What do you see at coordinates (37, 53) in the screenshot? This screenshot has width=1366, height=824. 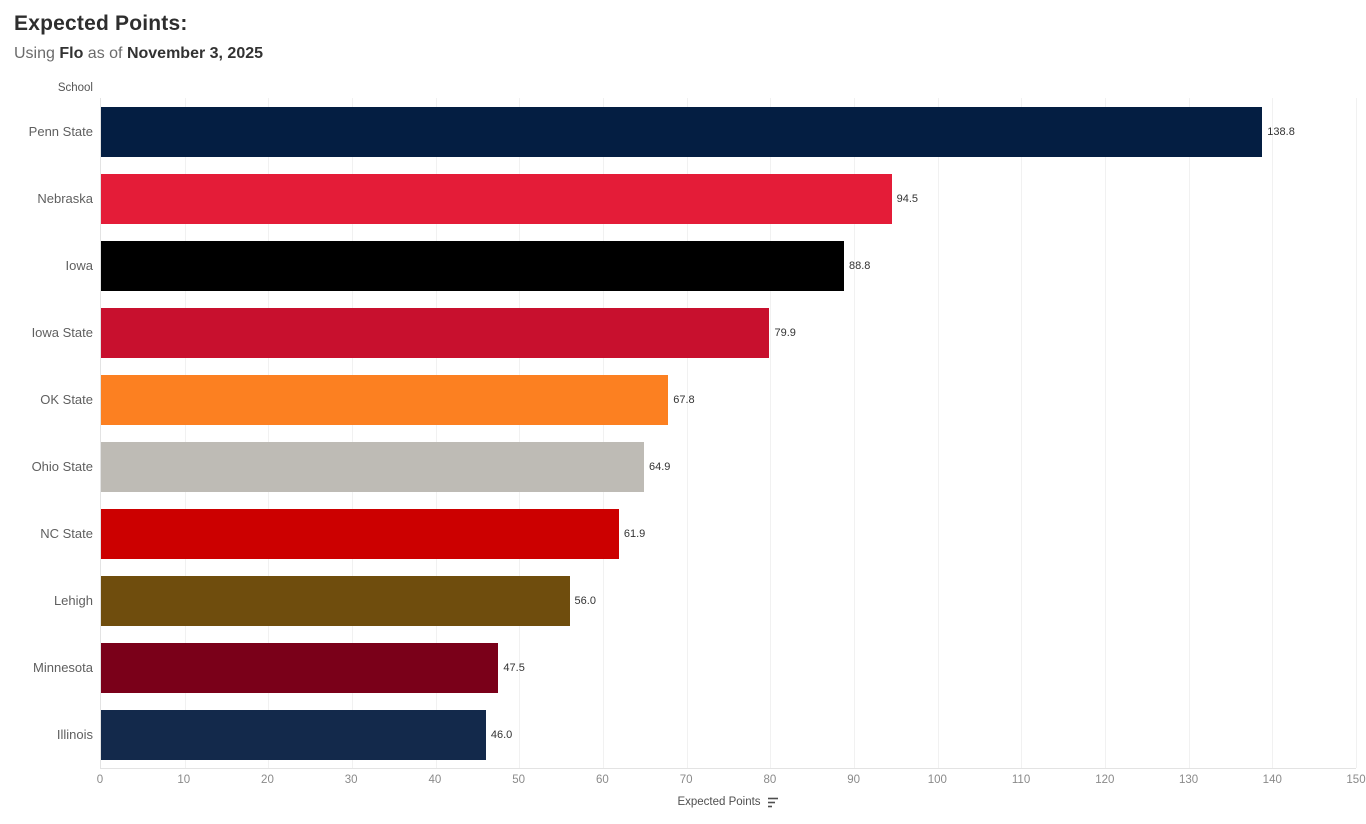 I see `subtitle-prefix: Using` at bounding box center [37, 53].